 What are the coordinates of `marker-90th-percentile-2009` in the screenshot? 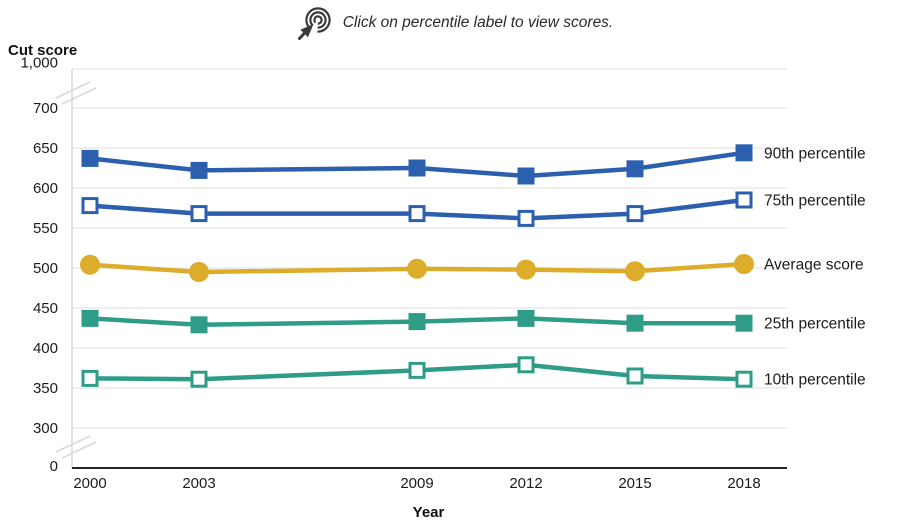 It's located at (417, 168).